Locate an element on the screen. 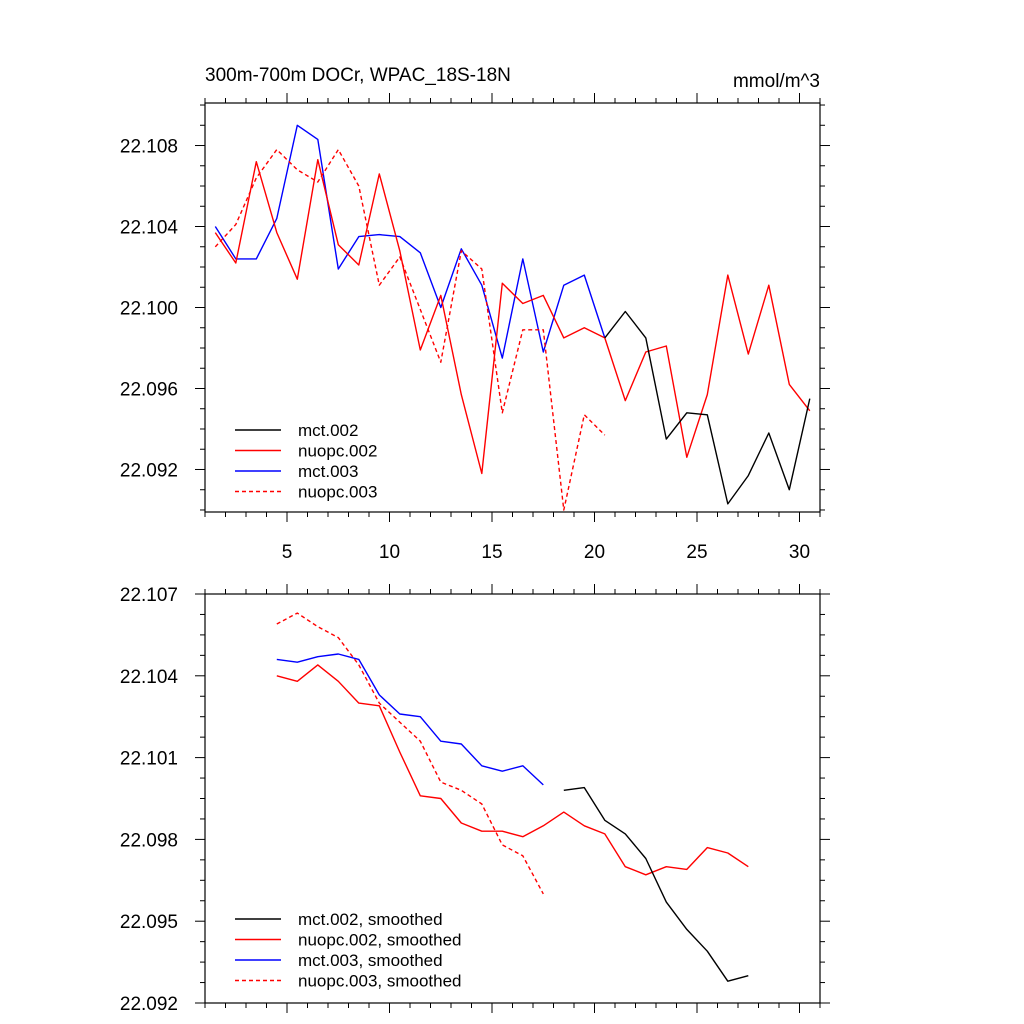 Image resolution: width=1024 pixels, height=1024 pixels. x-tick-label: 5 is located at coordinates (287, 552).